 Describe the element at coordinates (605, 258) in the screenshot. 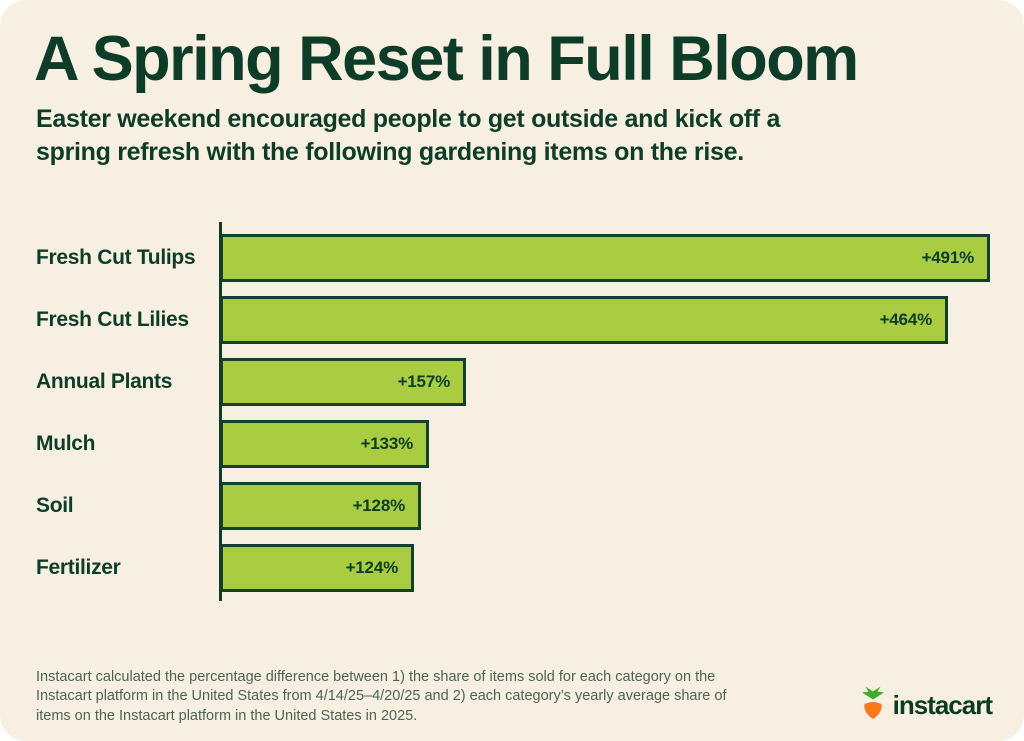

I see `bar: +491%` at that location.